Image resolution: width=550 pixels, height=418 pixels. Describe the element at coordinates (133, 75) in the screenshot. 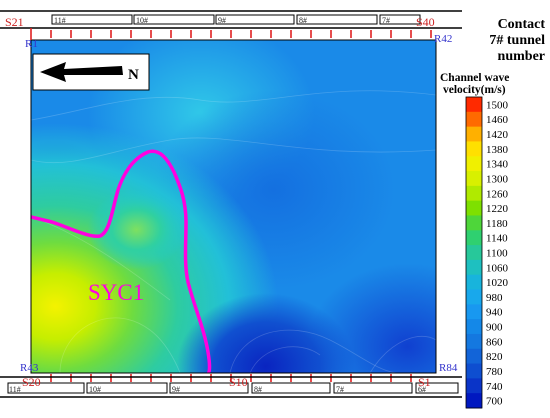

I see `north-label: N` at that location.